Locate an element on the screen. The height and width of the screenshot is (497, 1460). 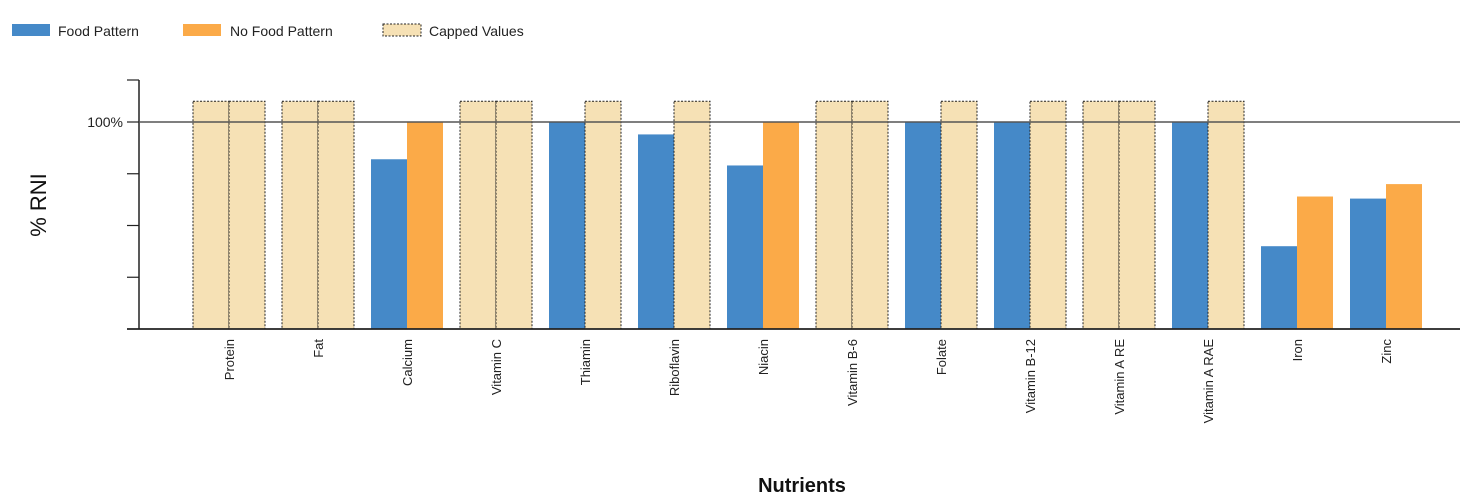
bar-protein-food-pattern is located at coordinates (211, 215).